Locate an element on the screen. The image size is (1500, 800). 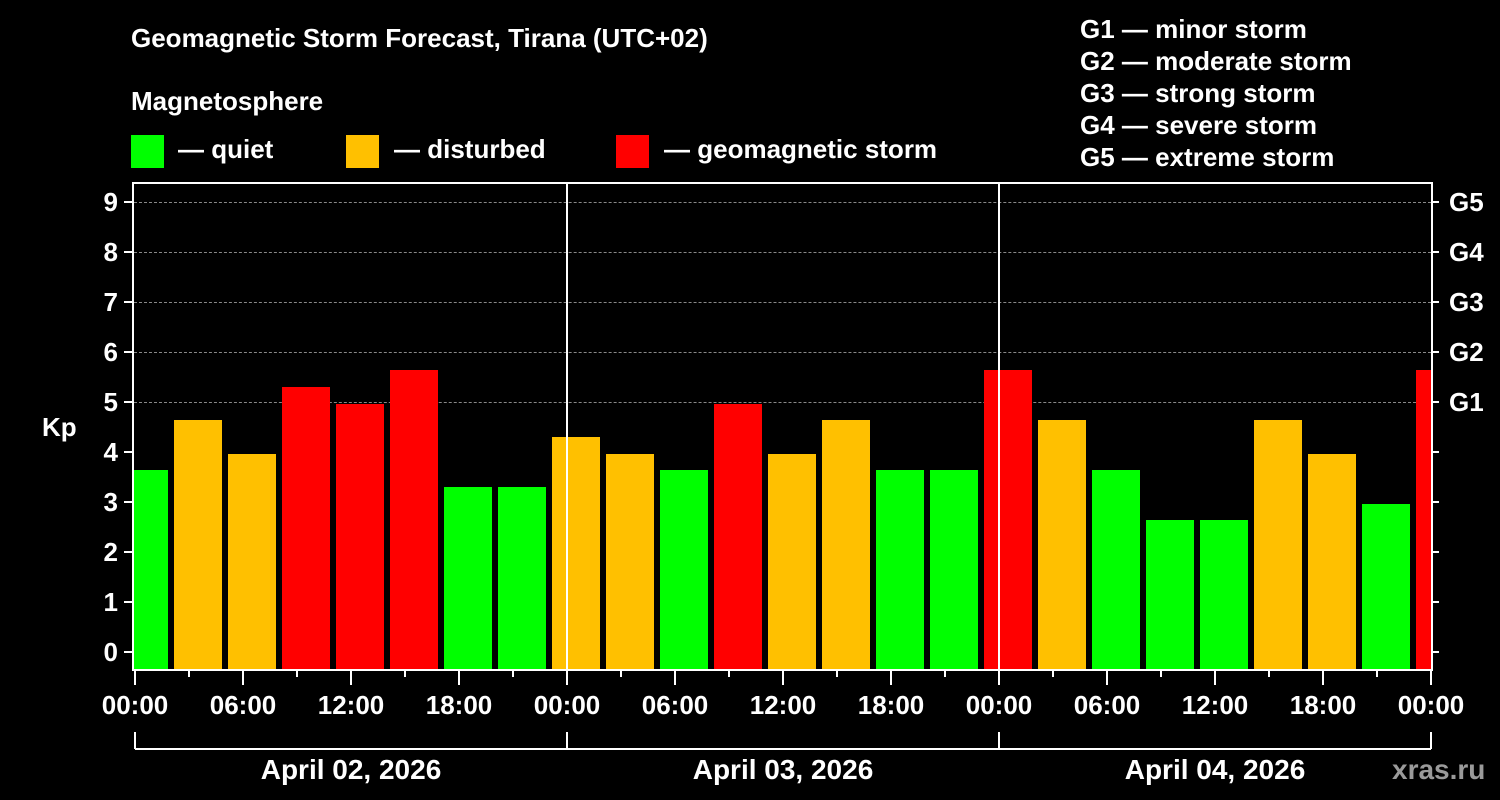
legend-label-disturbed: — disturbed is located at coordinates (470, 149).